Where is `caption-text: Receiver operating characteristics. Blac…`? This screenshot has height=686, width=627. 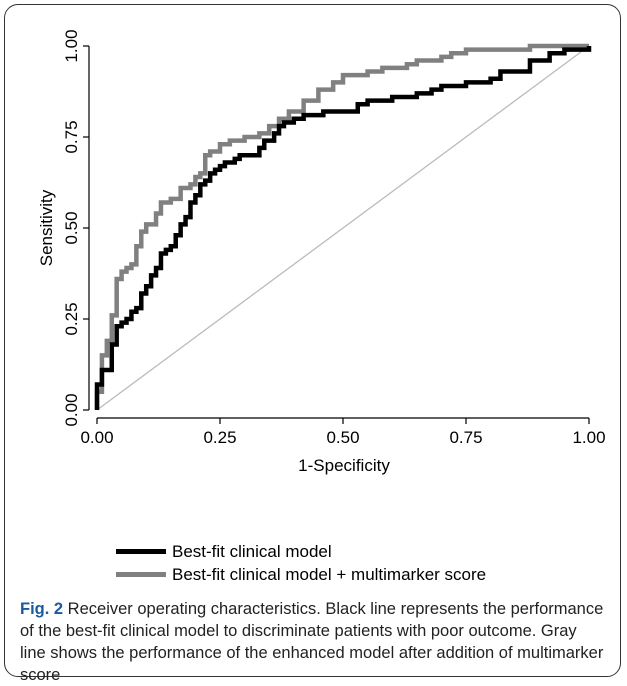
caption-text: Receiver operating characteristics. Blac… is located at coordinates (312, 642).